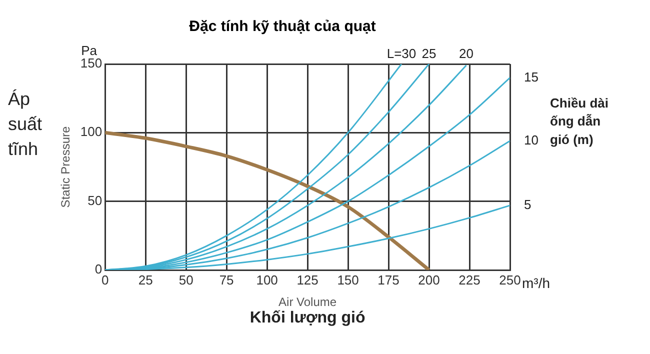  I want to click on x-tick-label: 250, so click(510, 280).